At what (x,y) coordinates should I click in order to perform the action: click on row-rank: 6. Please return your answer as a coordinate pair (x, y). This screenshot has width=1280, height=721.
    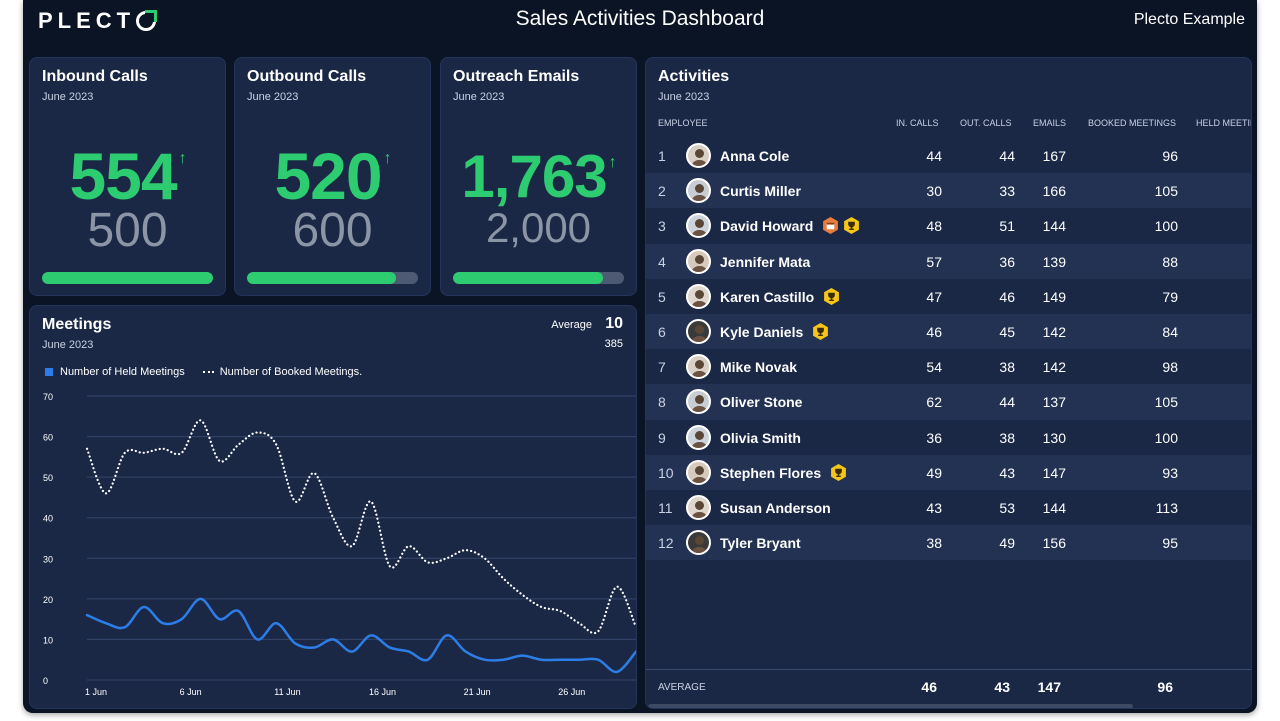
    Looking at the image, I should click on (662, 331).